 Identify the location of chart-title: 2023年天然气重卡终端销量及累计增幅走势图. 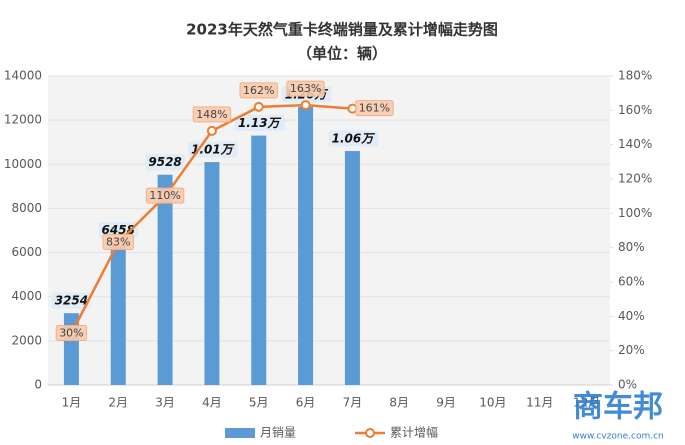
(342, 30).